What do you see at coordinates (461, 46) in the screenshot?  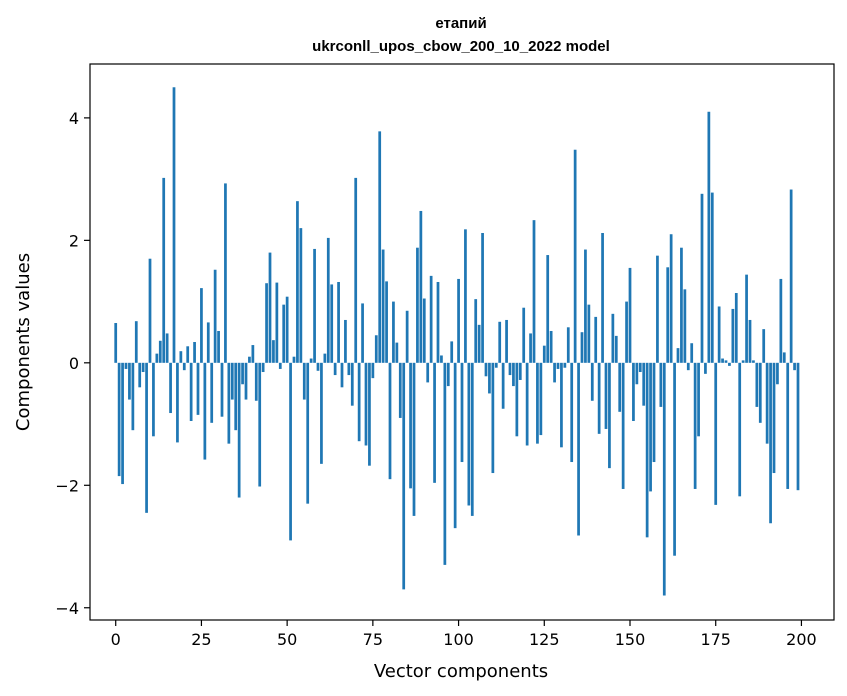 I see `chart-title-line2: ukrconll_upos_cbow_200_10_2022 model` at bounding box center [461, 46].